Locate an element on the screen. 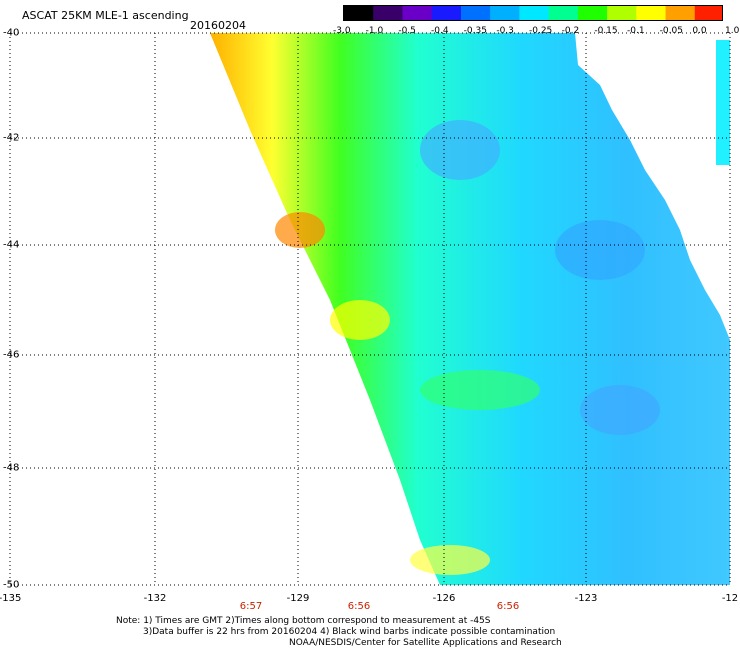 This screenshot has height=650, width=740. color-scale-label: -3.0 is located at coordinates (342, 31).